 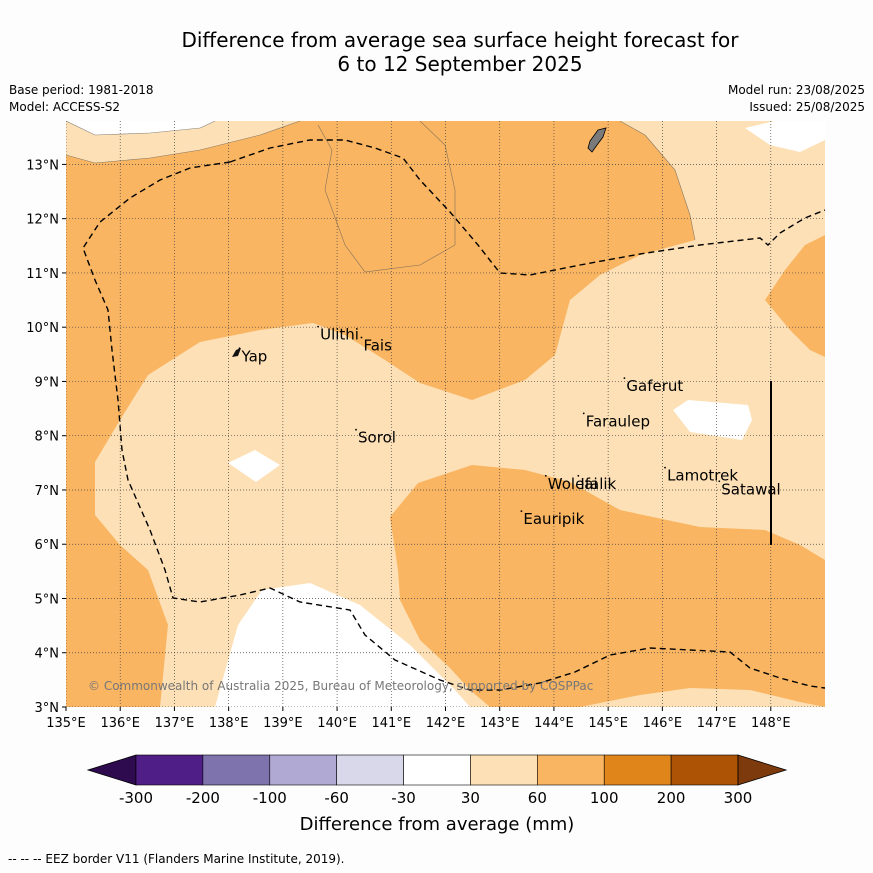 What do you see at coordinates (796, 90) in the screenshot?
I see `model-run: Model run: 23/08/2025` at bounding box center [796, 90].